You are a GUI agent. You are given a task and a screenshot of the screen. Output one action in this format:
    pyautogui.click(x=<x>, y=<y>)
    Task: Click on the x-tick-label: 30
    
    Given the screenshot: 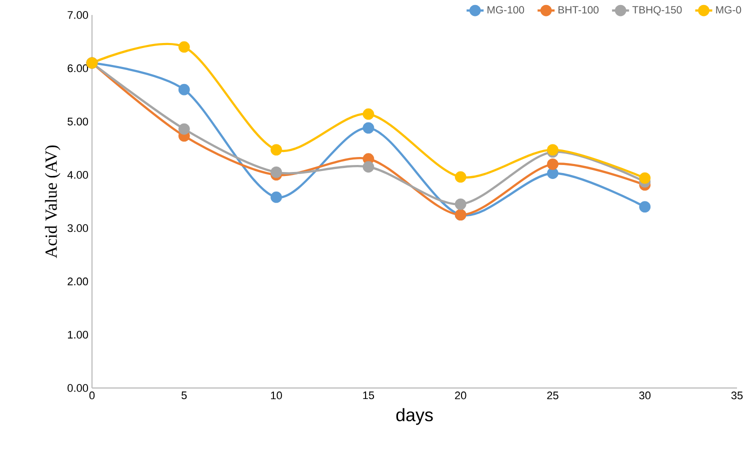 What is the action you would take?
    pyautogui.click(x=645, y=396)
    